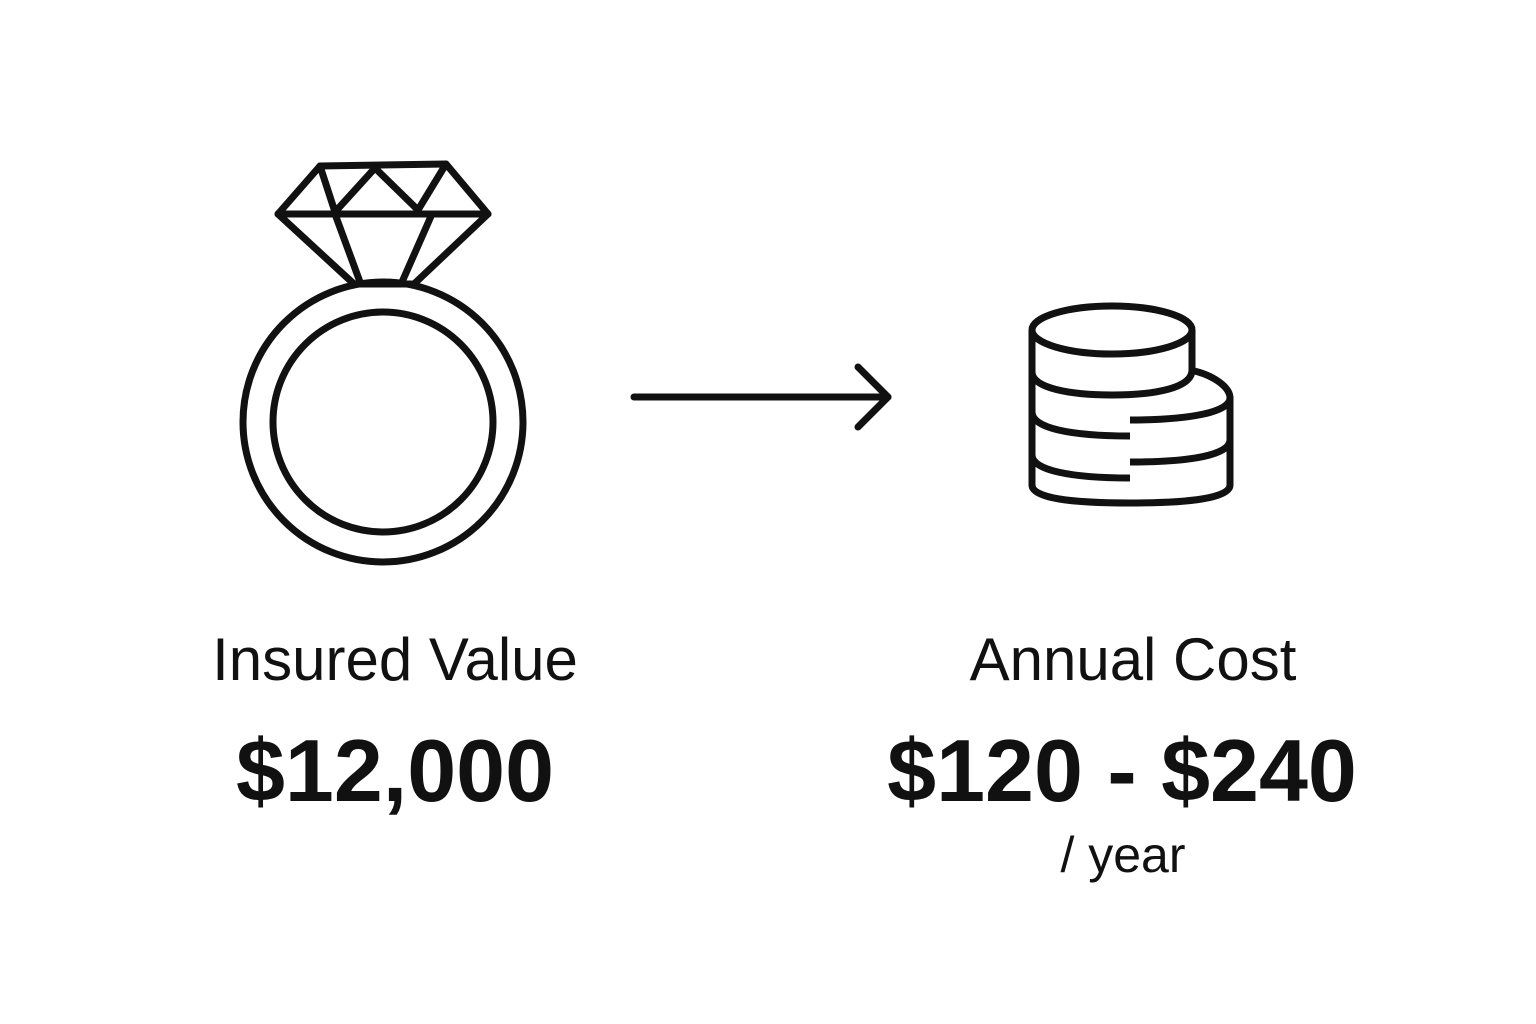 The height and width of the screenshot is (1024, 1536). I want to click on insured-value-label: Insured Value, so click(395, 659).